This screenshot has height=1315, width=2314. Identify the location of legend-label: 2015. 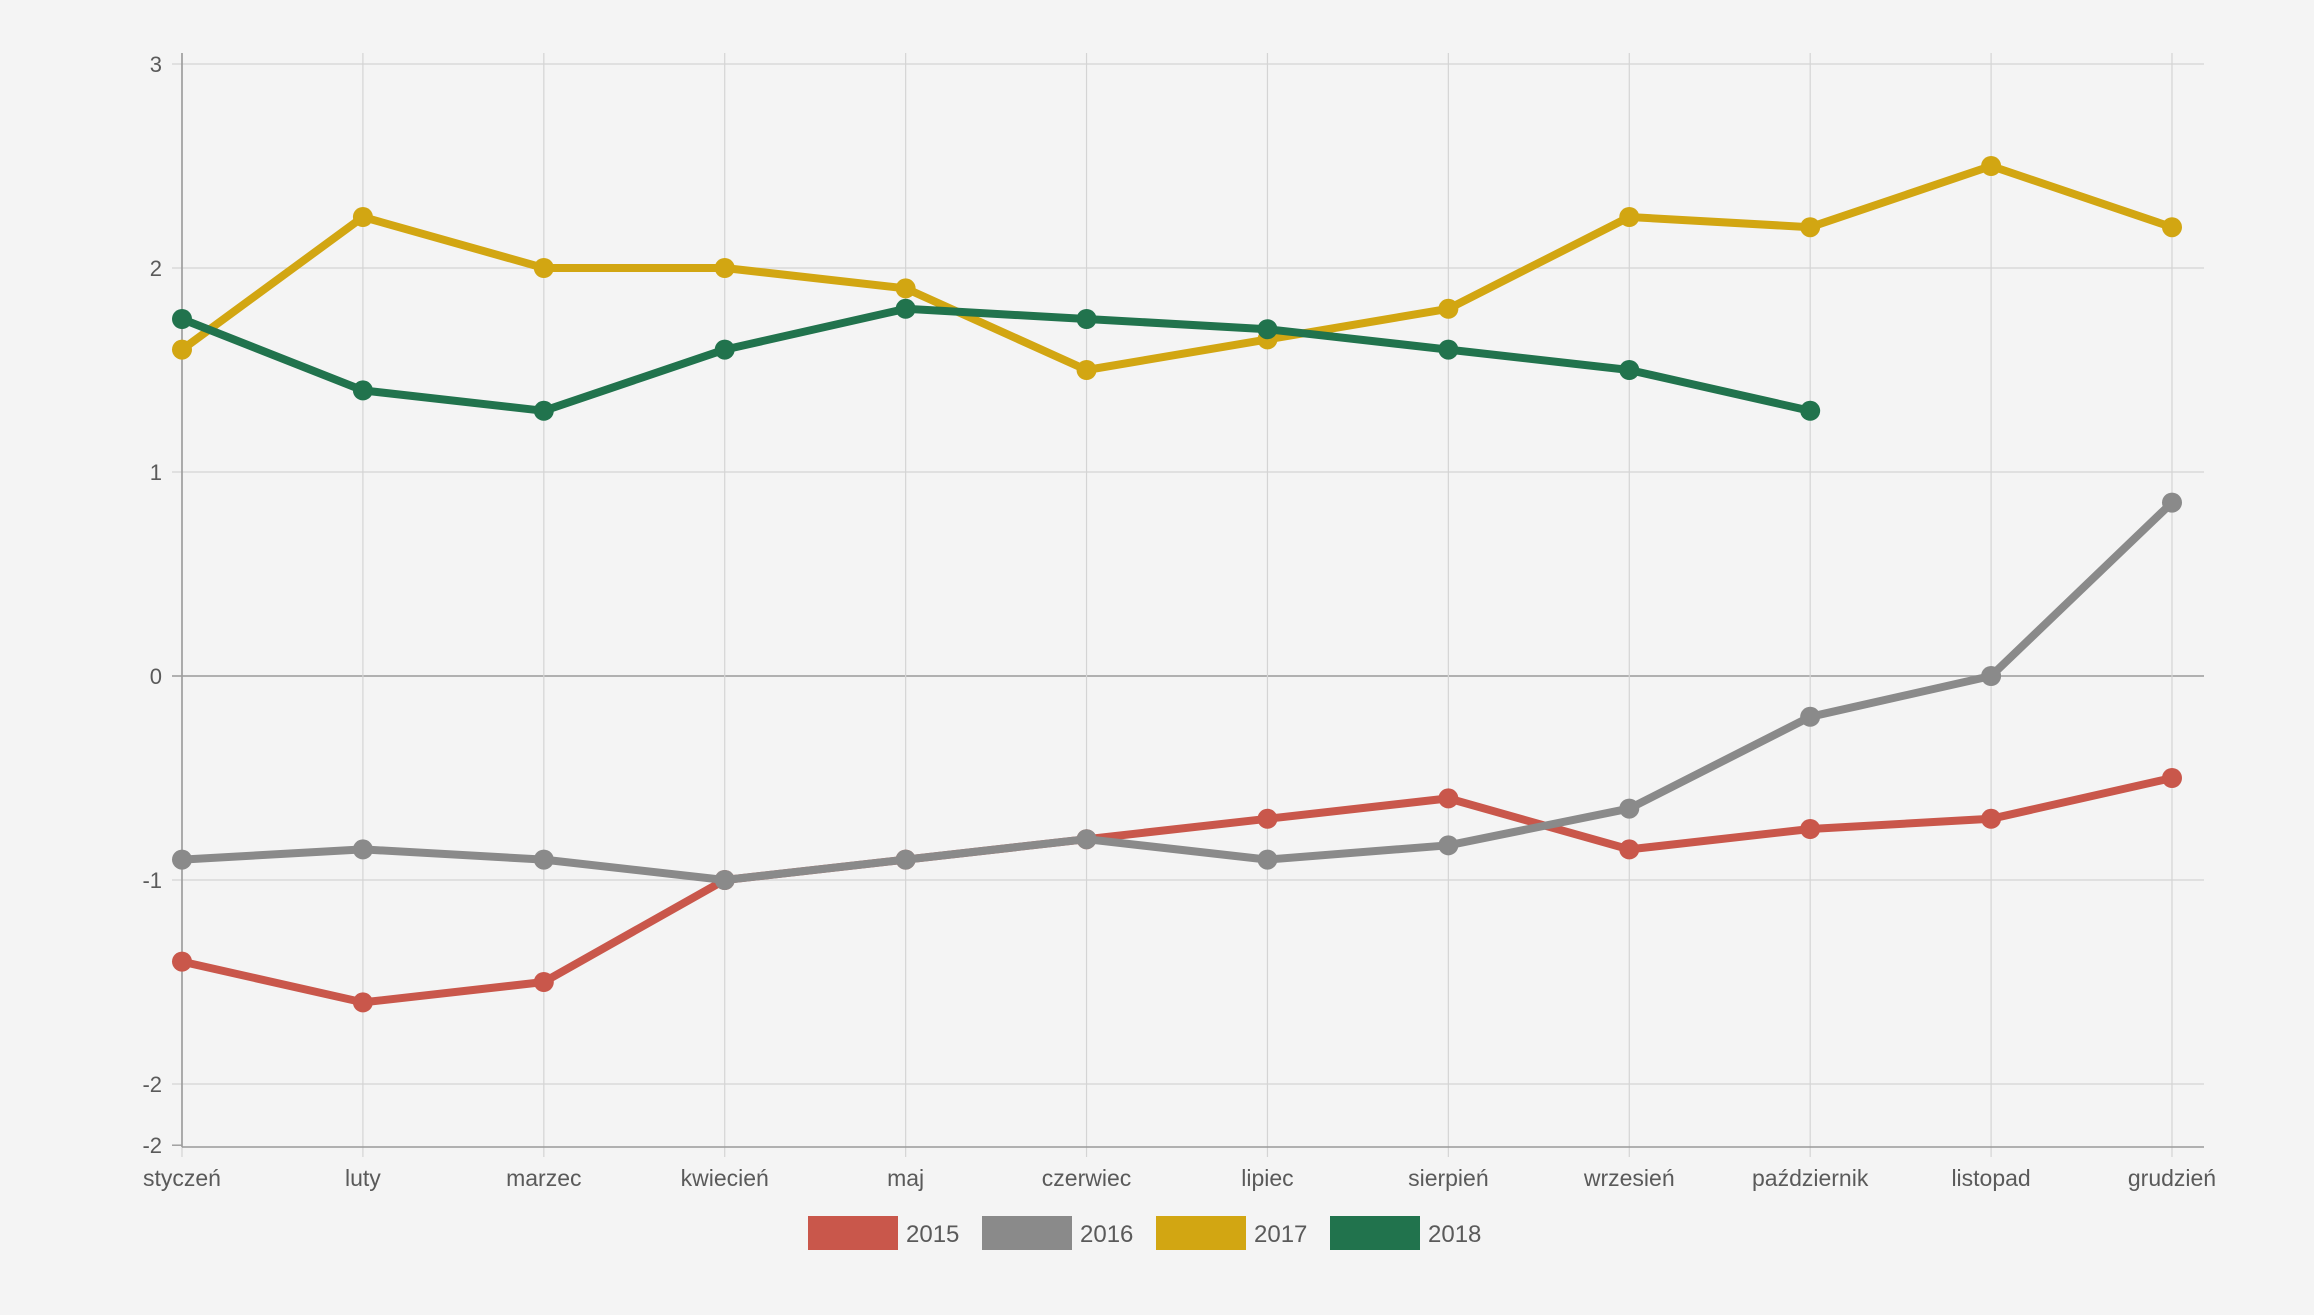
(932, 1234).